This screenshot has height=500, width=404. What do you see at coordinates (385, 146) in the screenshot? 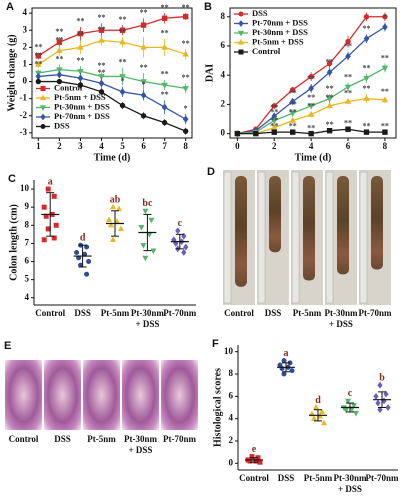
I see `x-tick-label: 8` at bounding box center [385, 146].